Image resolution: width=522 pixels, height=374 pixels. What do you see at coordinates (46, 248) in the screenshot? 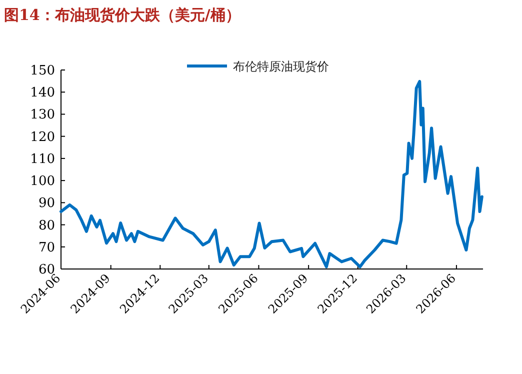
I see `y-tick-label: 70` at bounding box center [46, 248].